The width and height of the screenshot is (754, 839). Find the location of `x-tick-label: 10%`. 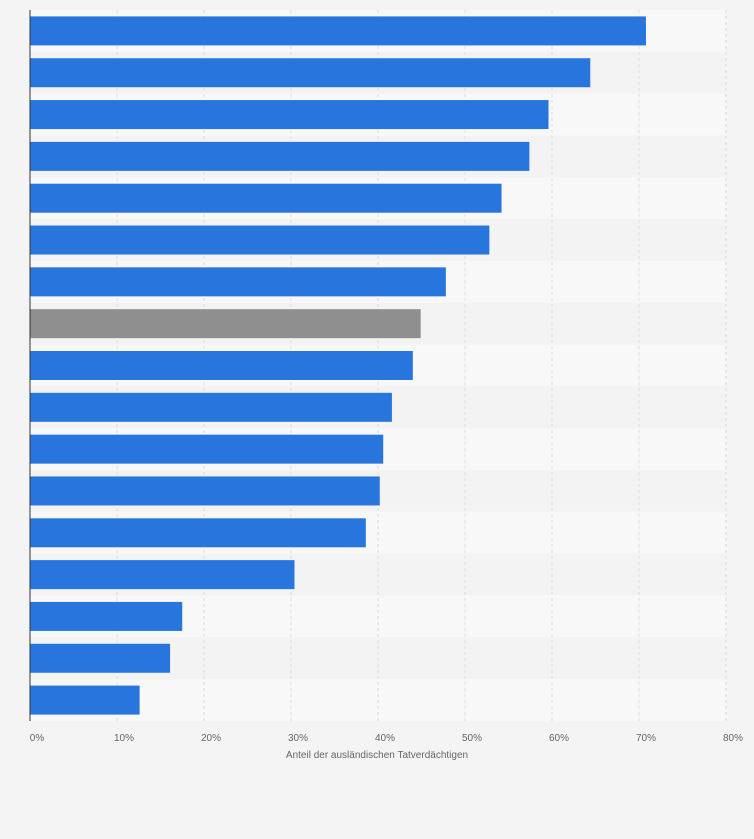

x-tick-label: 10% is located at coordinates (124, 738).